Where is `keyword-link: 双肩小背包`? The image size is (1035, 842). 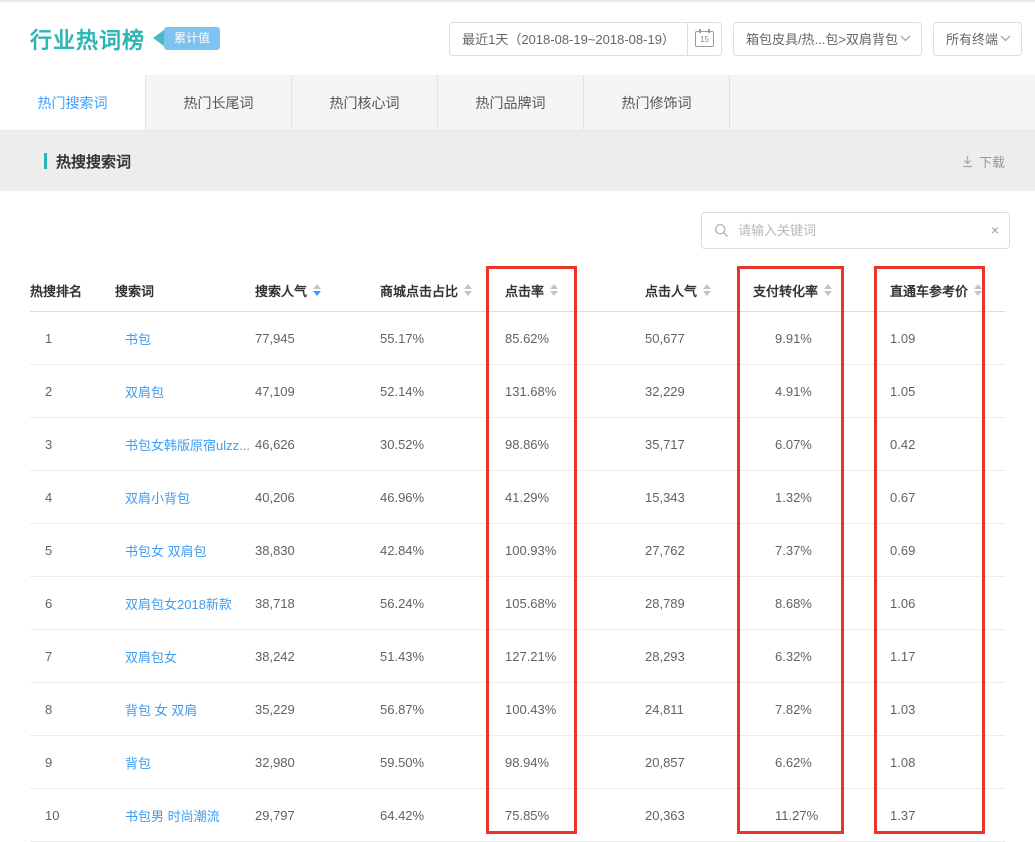
keyword-link: 双肩小背包 is located at coordinates (158, 498).